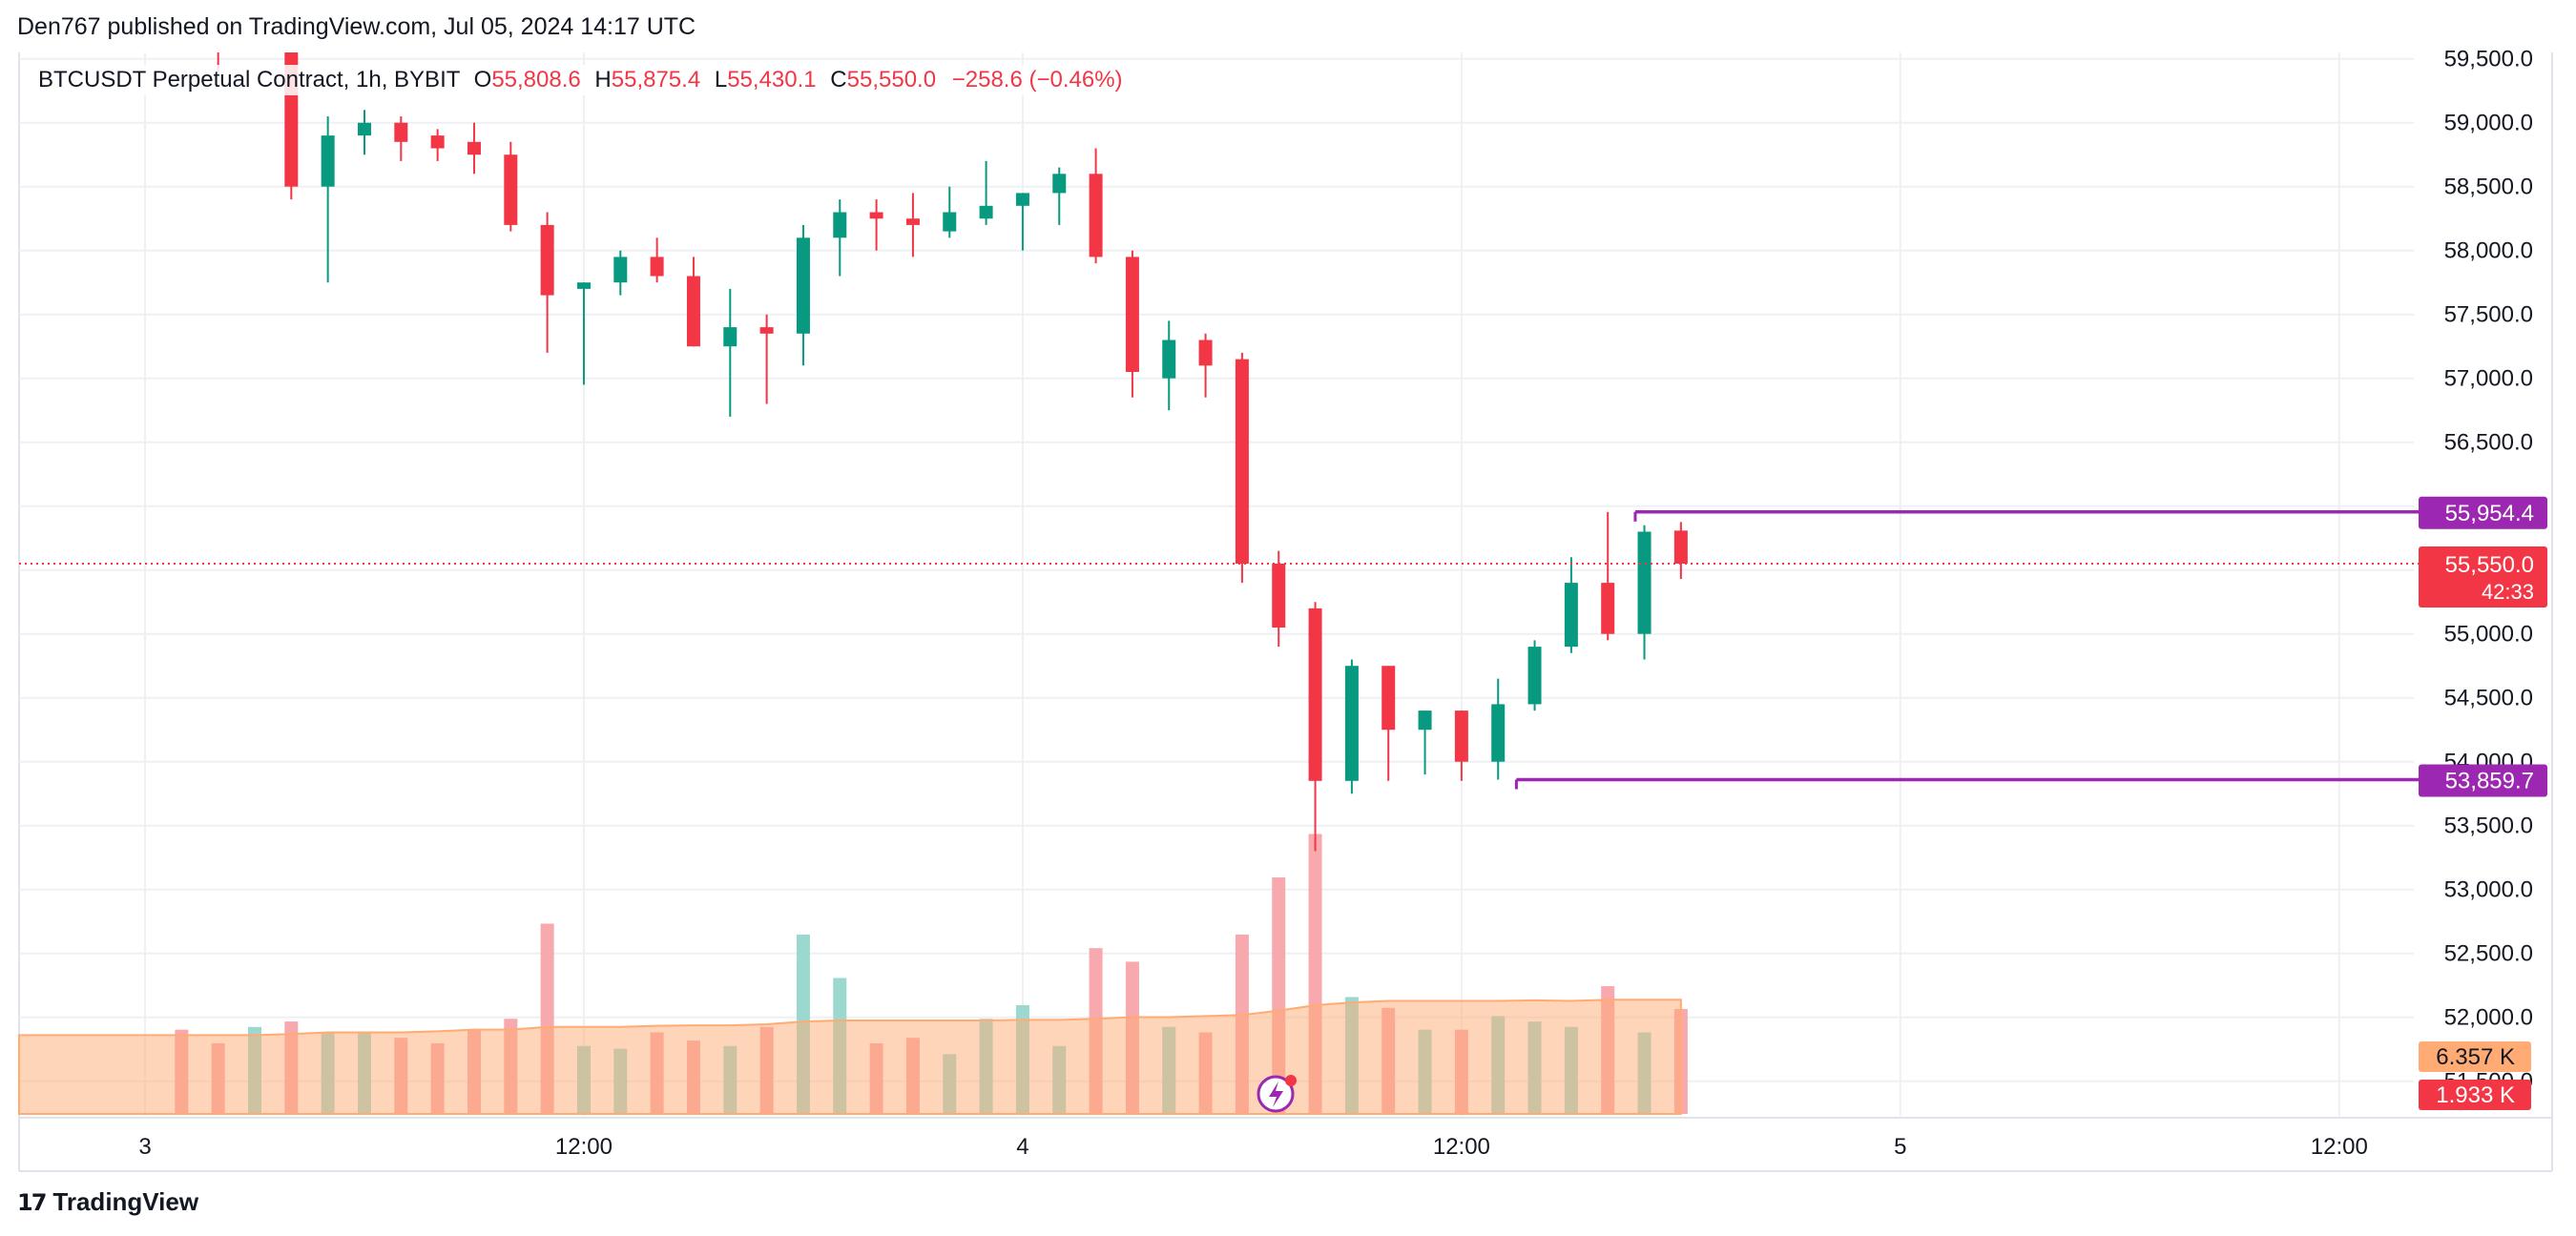  What do you see at coordinates (482, 80) in the screenshot?
I see `open-label: O` at bounding box center [482, 80].